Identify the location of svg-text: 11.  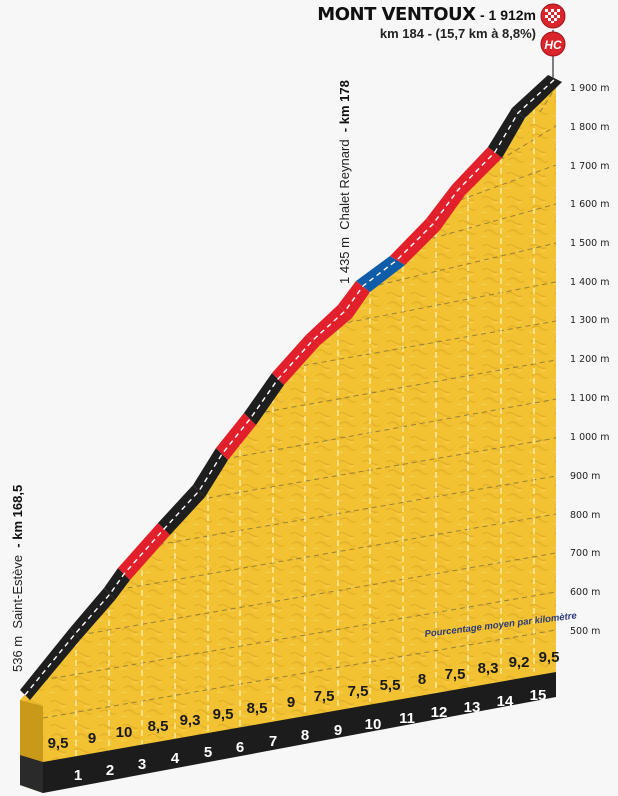
(407, 718).